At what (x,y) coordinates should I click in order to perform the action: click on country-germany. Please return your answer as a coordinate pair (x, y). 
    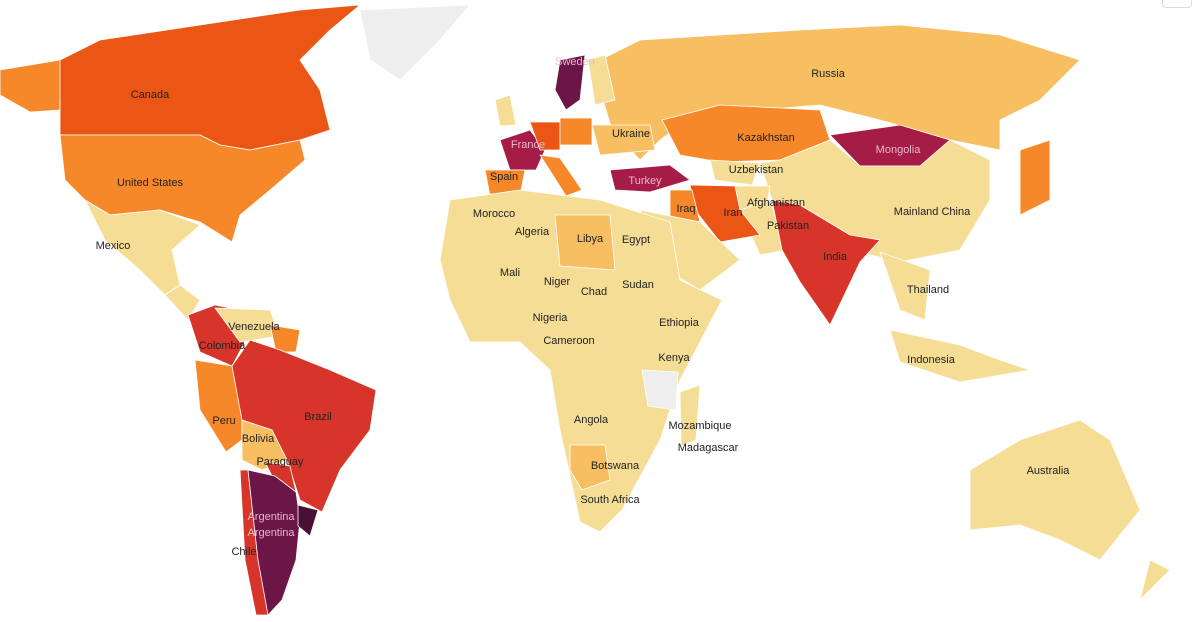
    Looking at the image, I should click on (545, 136).